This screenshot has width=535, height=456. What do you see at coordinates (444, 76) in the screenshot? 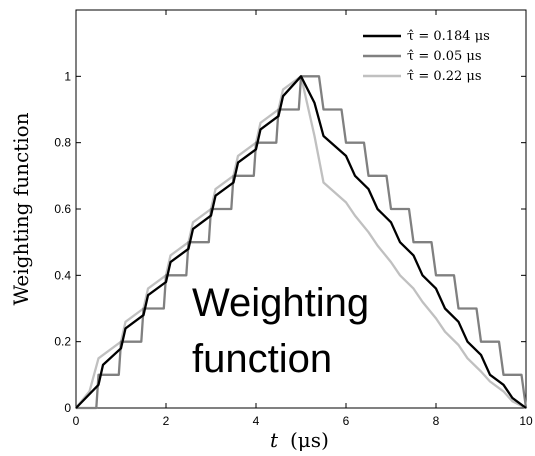
I see `legend-label: τ̂ = 0.22 μs` at bounding box center [444, 76].